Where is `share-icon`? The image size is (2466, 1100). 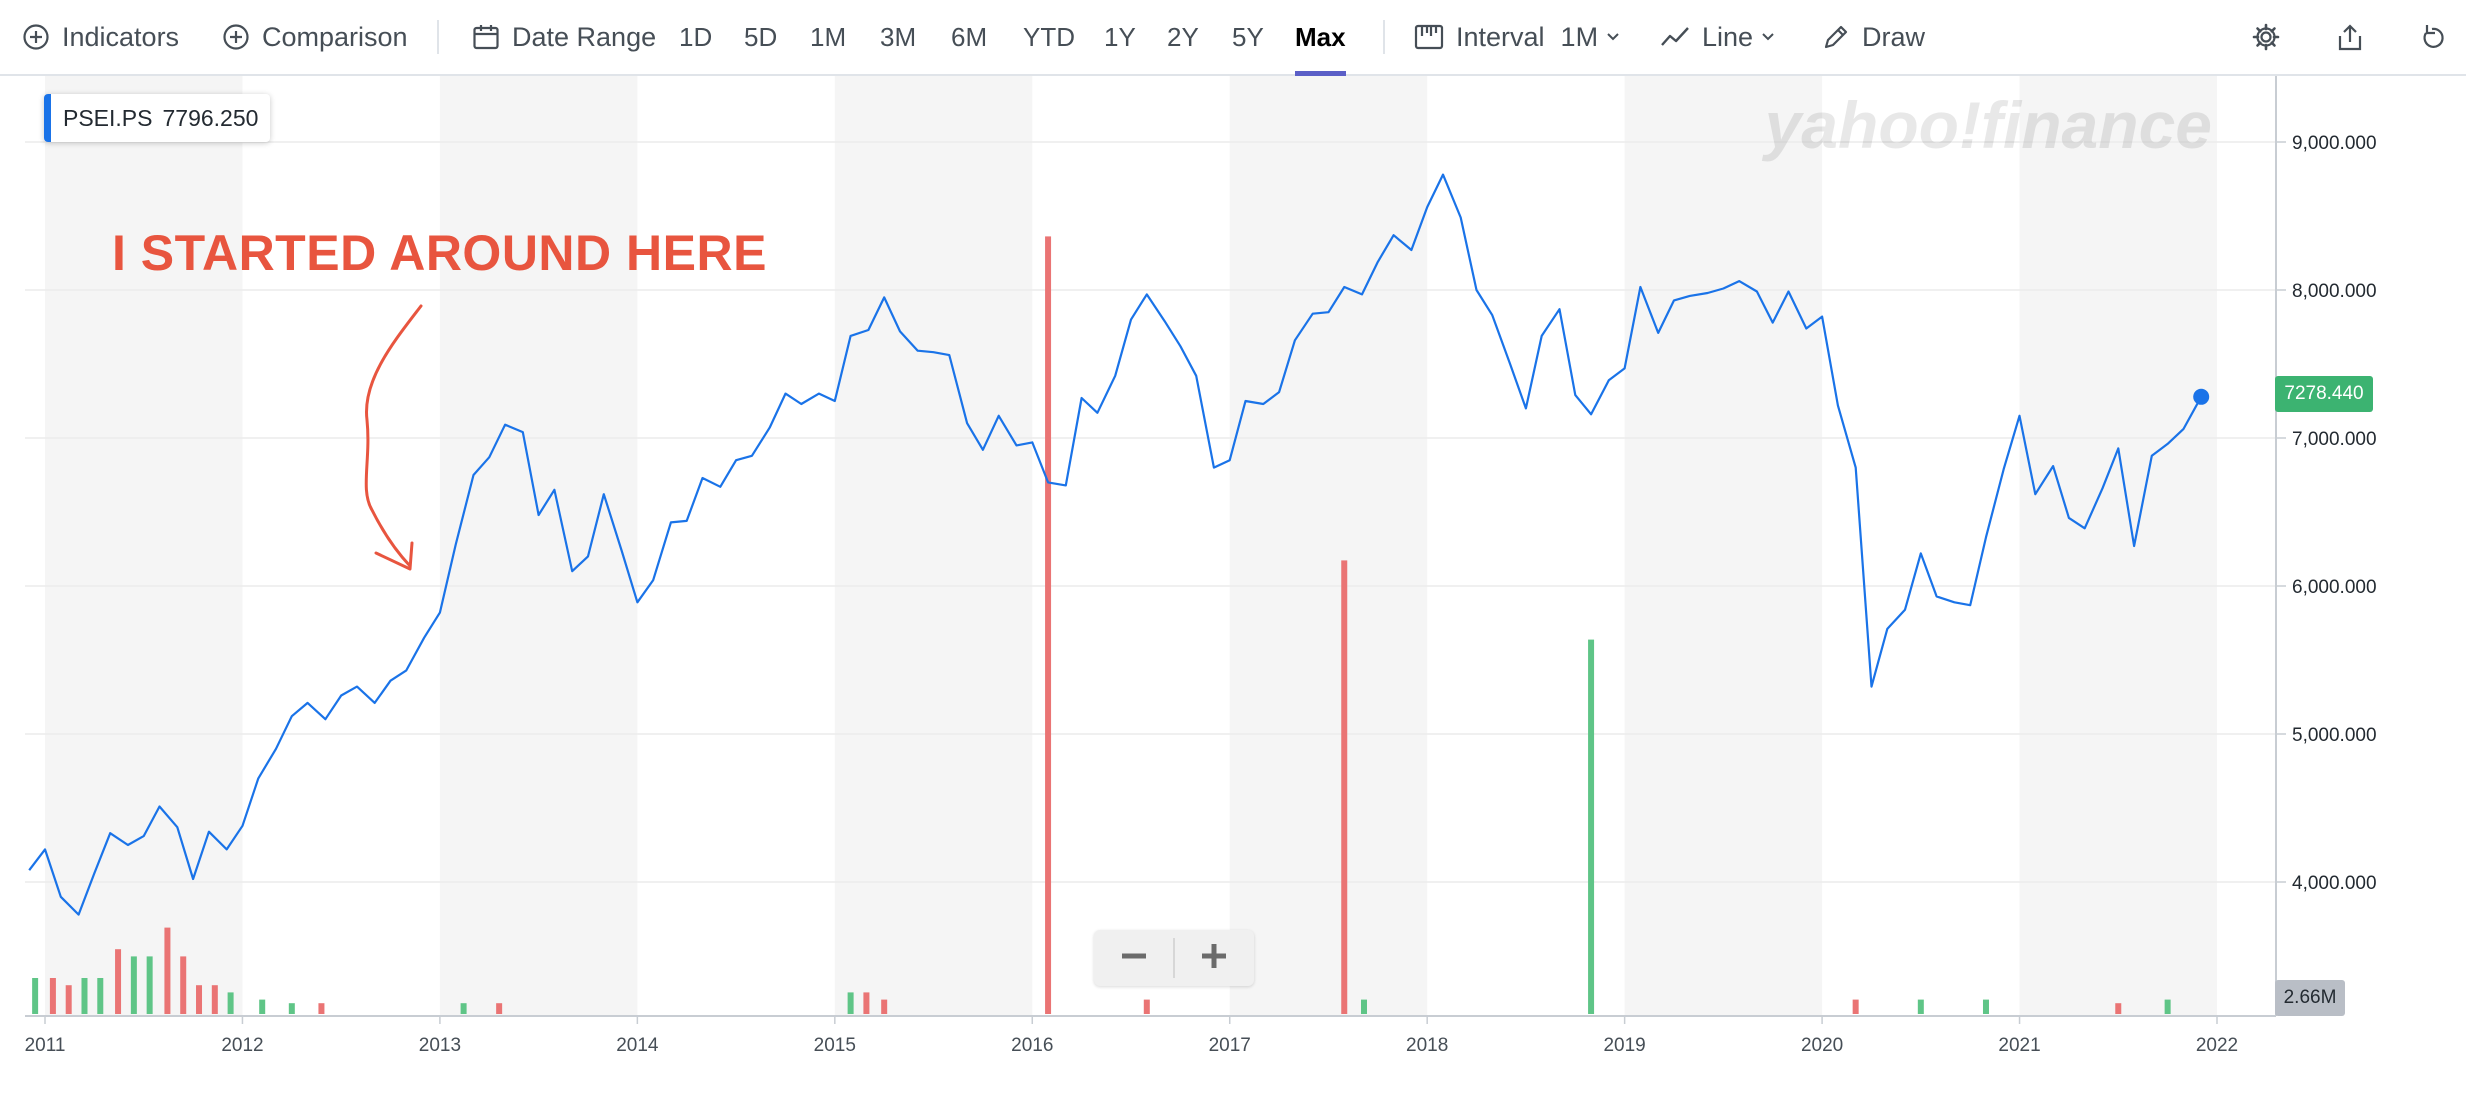 share-icon is located at coordinates (2350, 37).